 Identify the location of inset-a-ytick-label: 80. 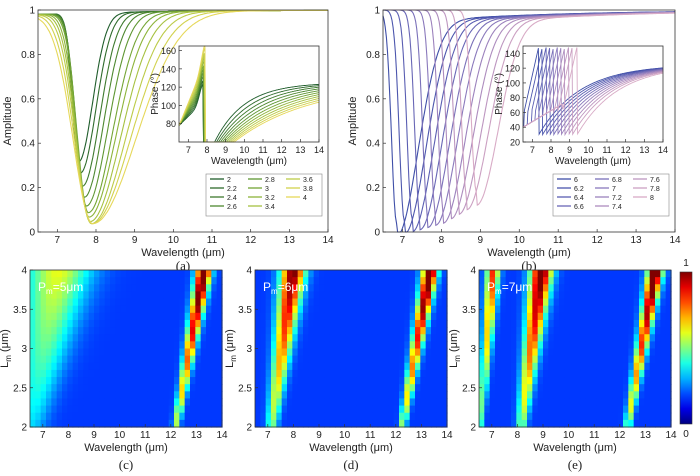
(171, 124).